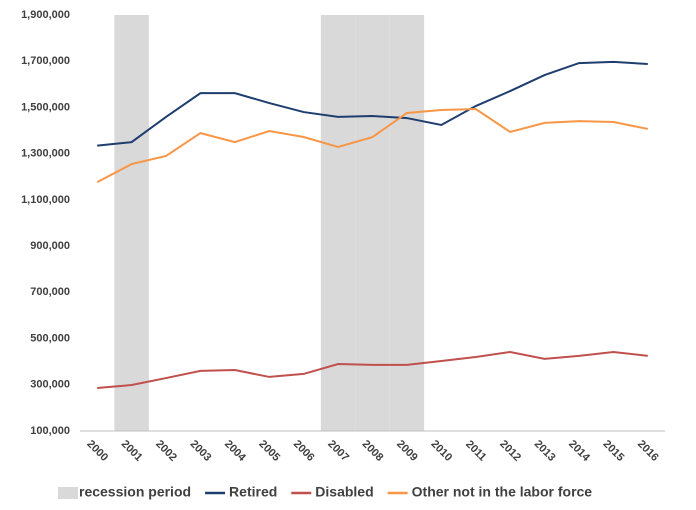  I want to click on x-tick-label: 2016, so click(648, 451).